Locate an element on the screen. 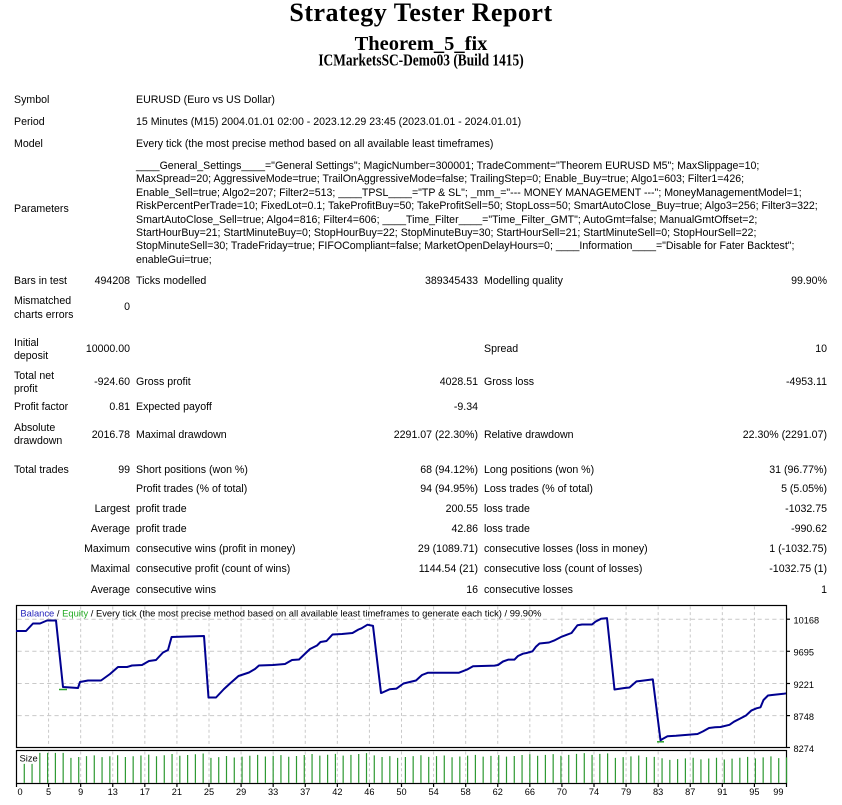 This screenshot has width=842, height=805. svg-text: 74 is located at coordinates (594, 792).